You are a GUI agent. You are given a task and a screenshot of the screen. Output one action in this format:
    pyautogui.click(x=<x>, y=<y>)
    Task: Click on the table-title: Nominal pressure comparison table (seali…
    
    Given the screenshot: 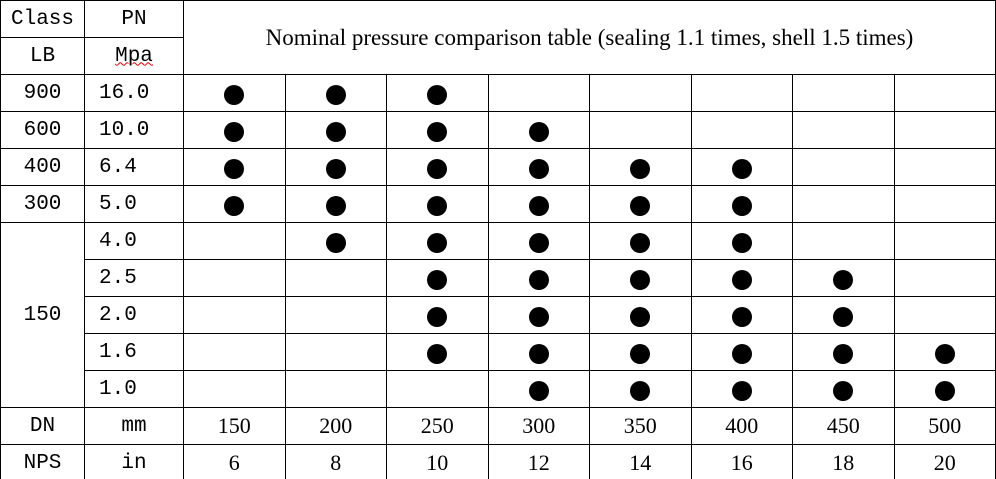 What is the action you would take?
    pyautogui.click(x=589, y=37)
    